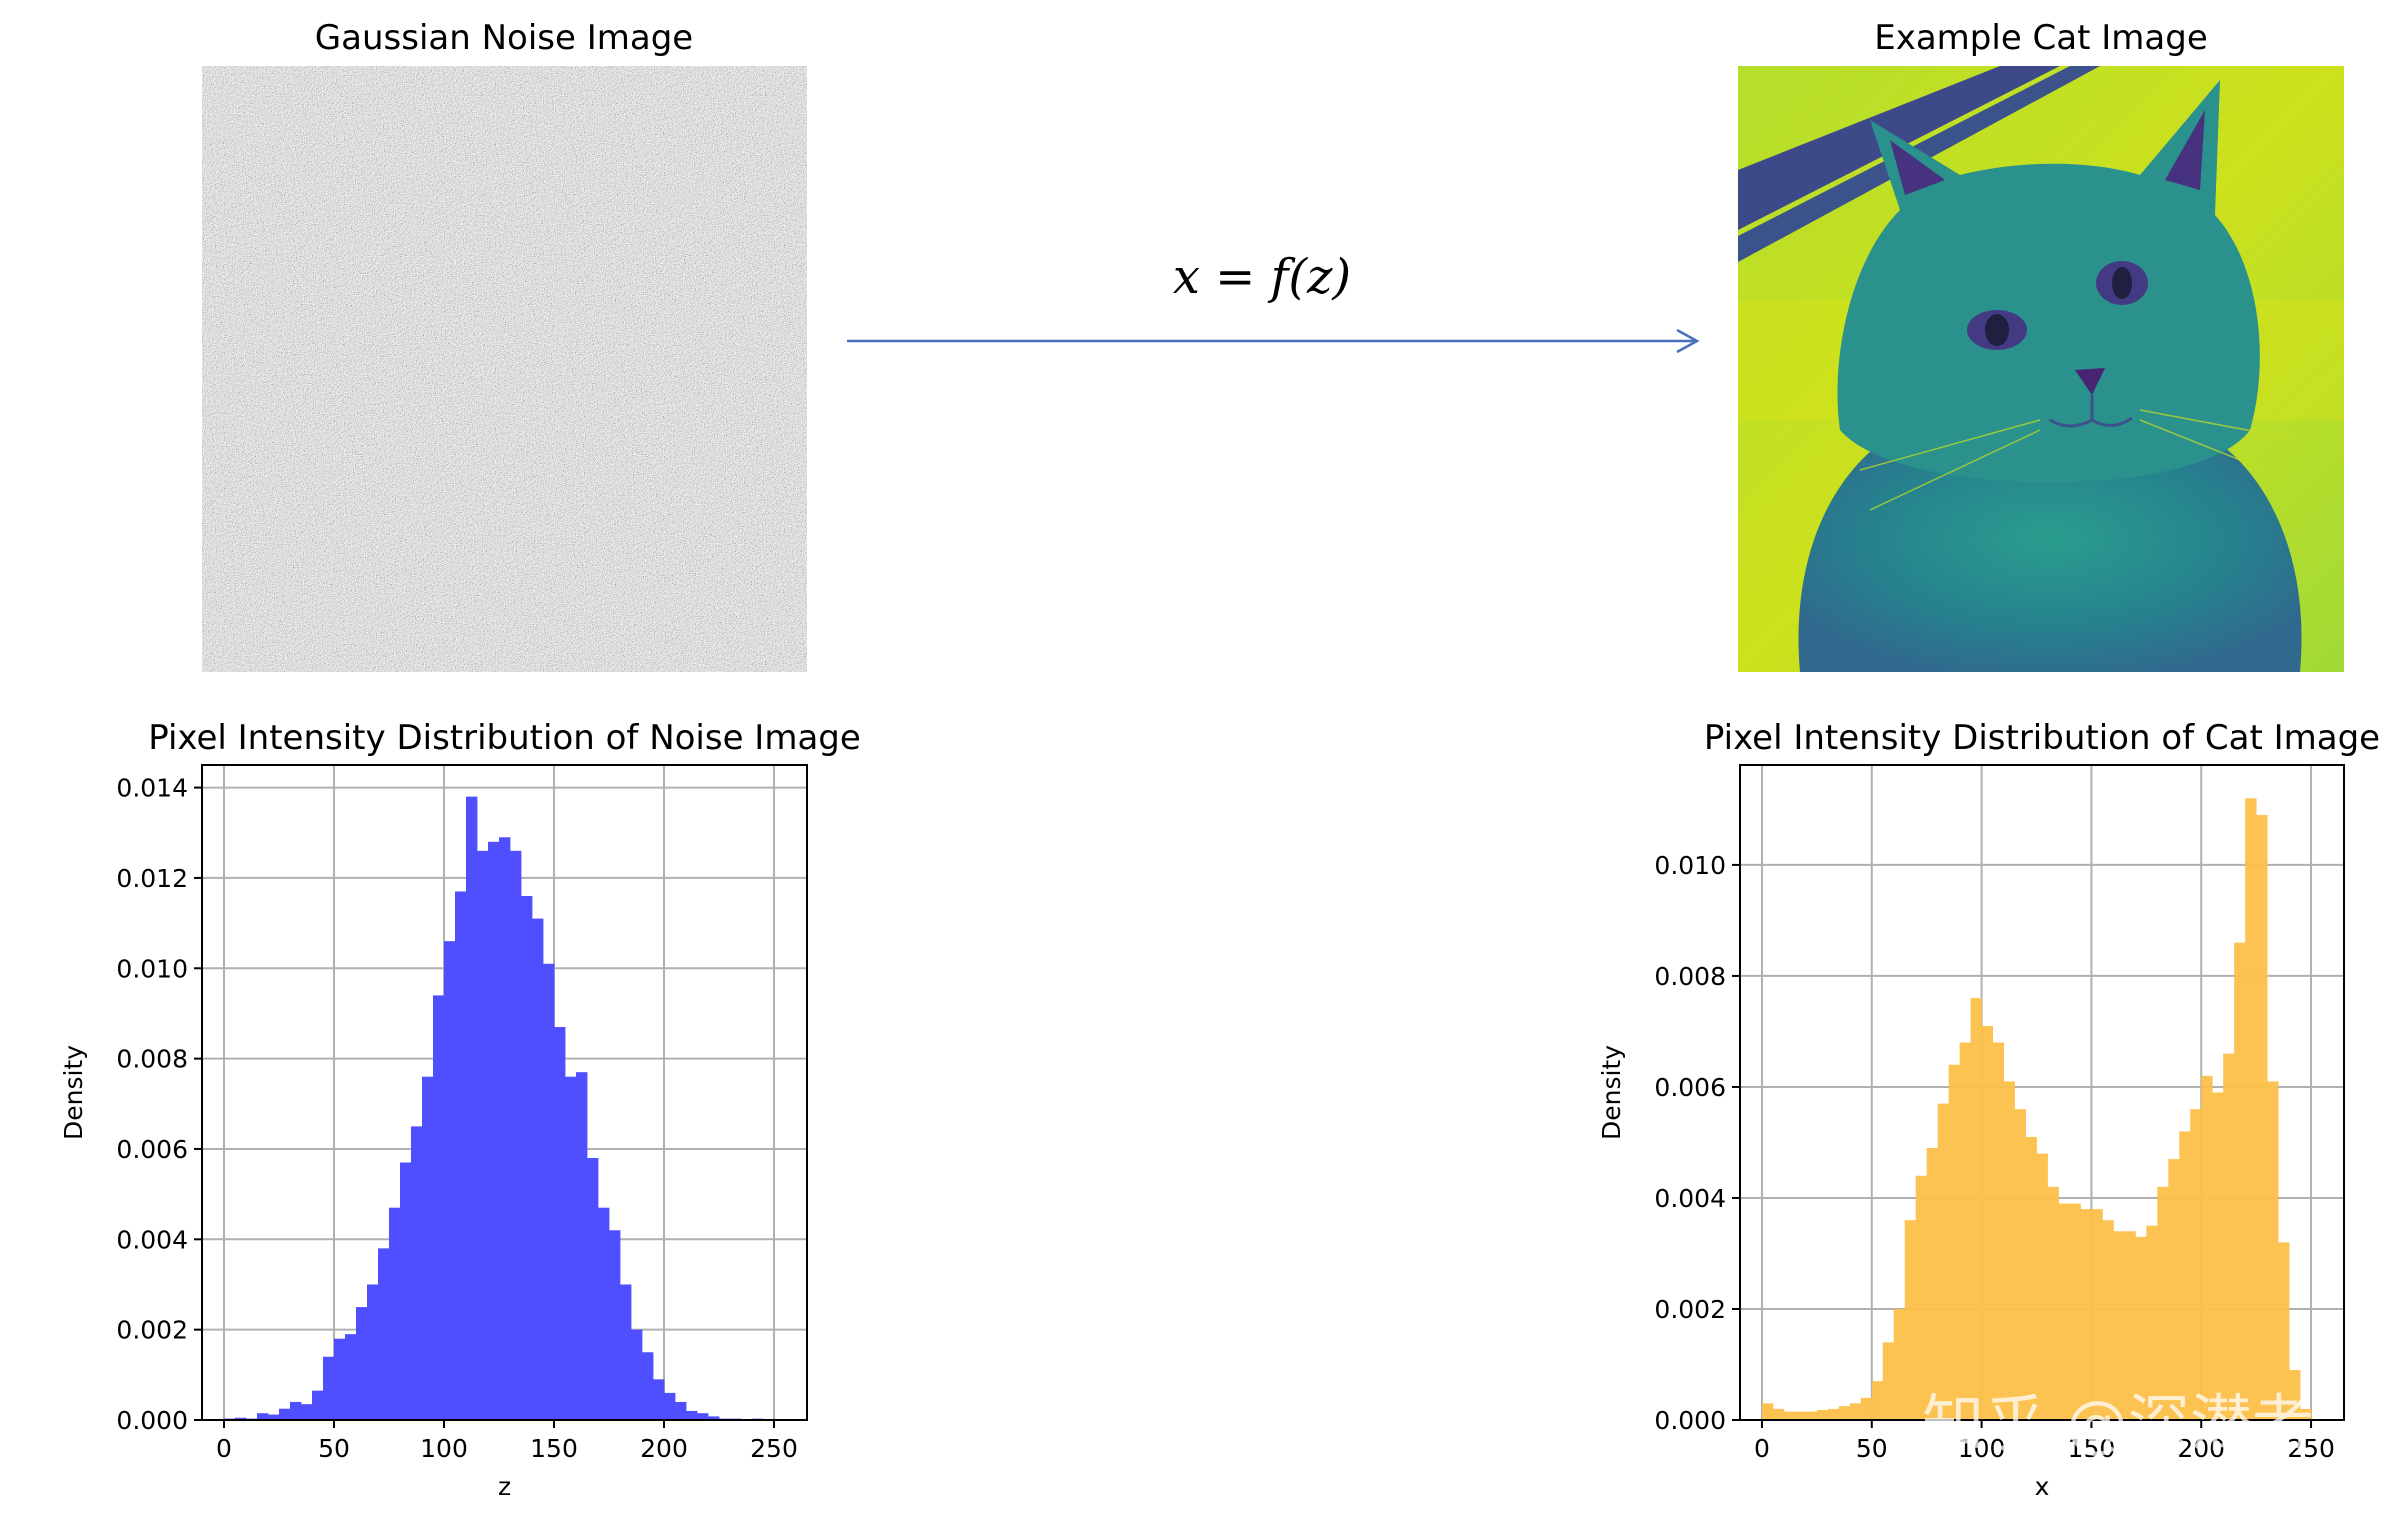 The width and height of the screenshot is (2392, 1515). Describe the element at coordinates (2201, 1448) in the screenshot. I see `cat-x-tick-label: 200` at that location.